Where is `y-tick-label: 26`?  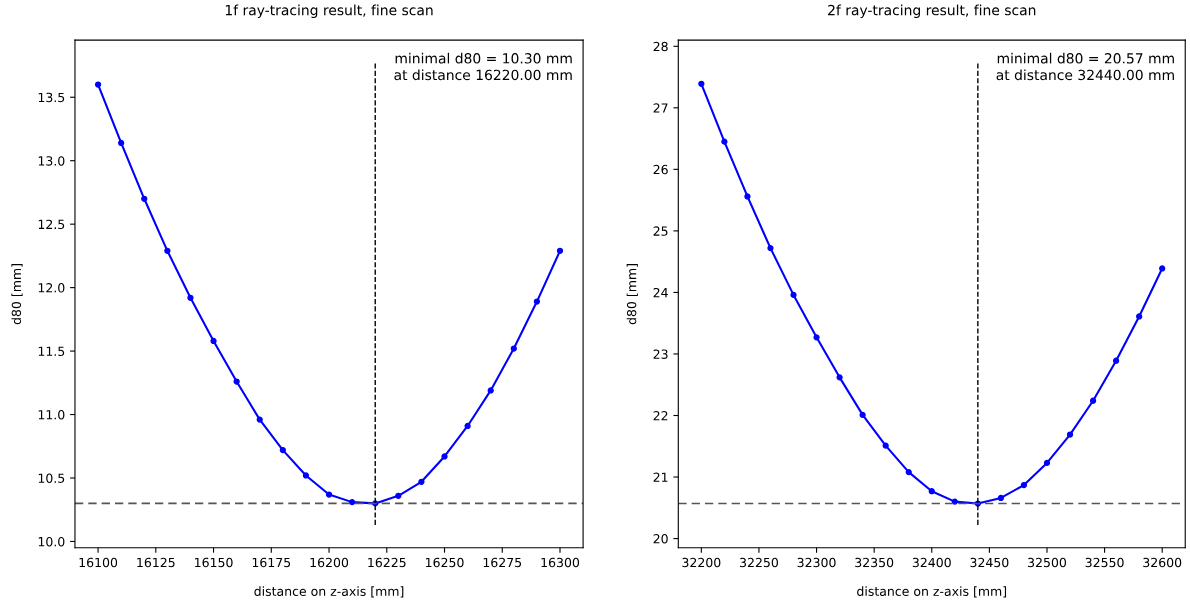 y-tick-label: 26 is located at coordinates (660, 169).